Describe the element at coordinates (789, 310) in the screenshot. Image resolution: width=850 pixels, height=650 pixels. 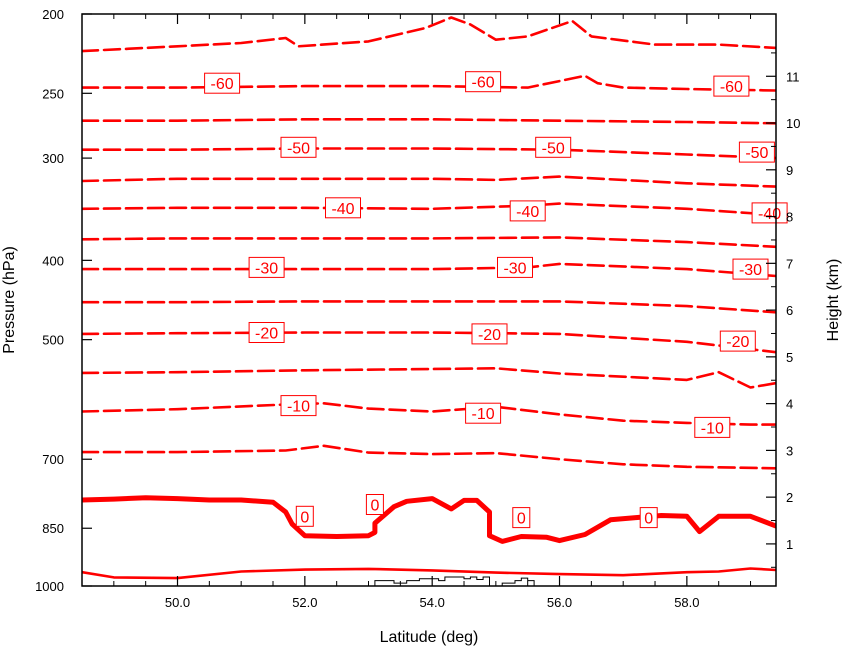
I see `y2-tick-label: 6` at that location.